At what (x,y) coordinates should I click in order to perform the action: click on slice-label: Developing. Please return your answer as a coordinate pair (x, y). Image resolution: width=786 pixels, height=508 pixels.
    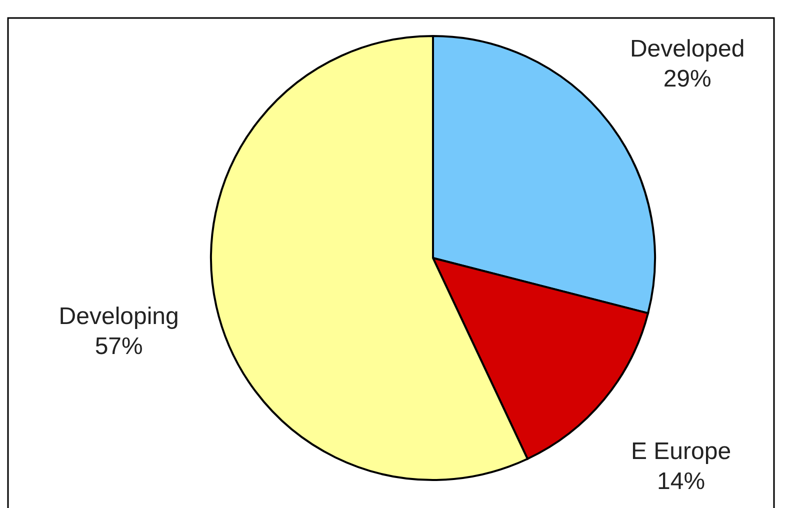
    Looking at the image, I should click on (118, 316).